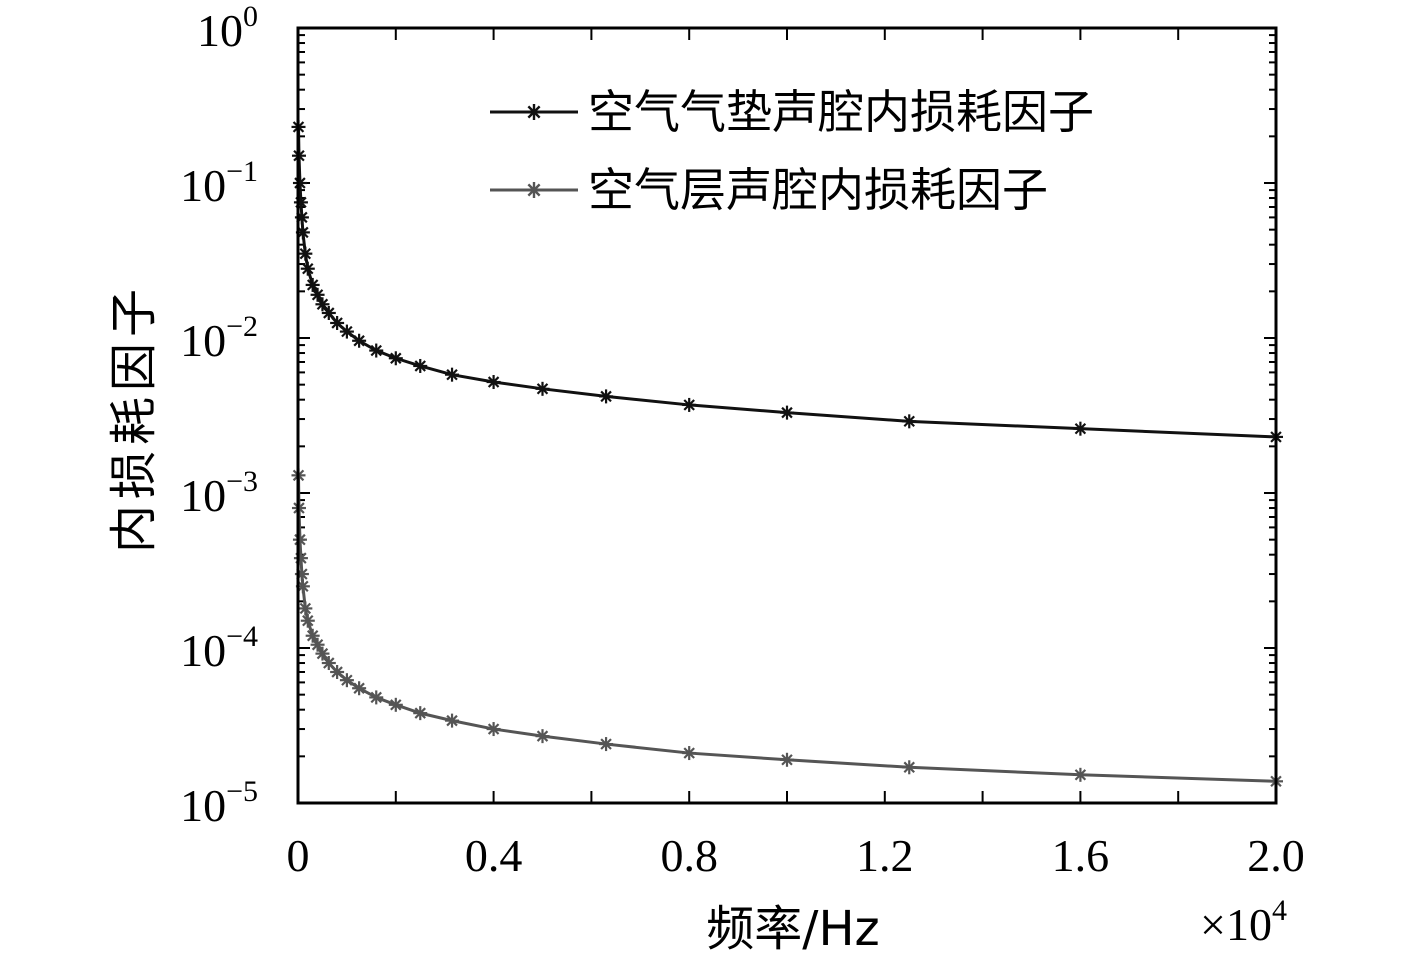 The height and width of the screenshot is (957, 1417). I want to click on x-tick-label: 1.6, so click(1081, 855).